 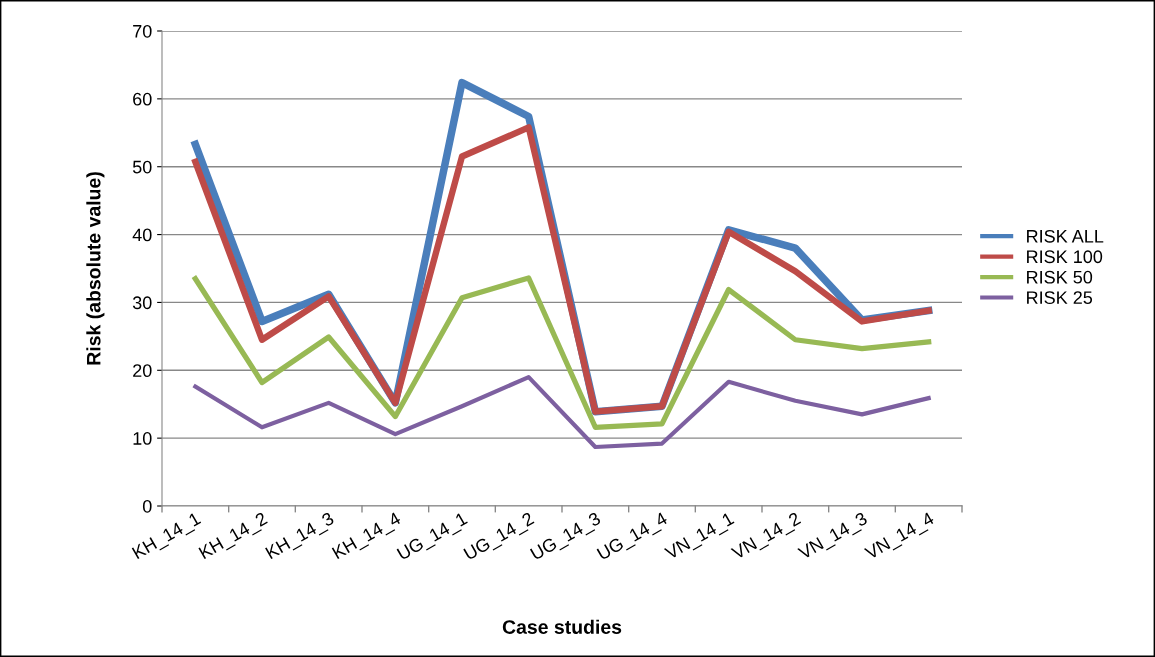 I want to click on legend-label: RISK 100, so click(x=1065, y=257).